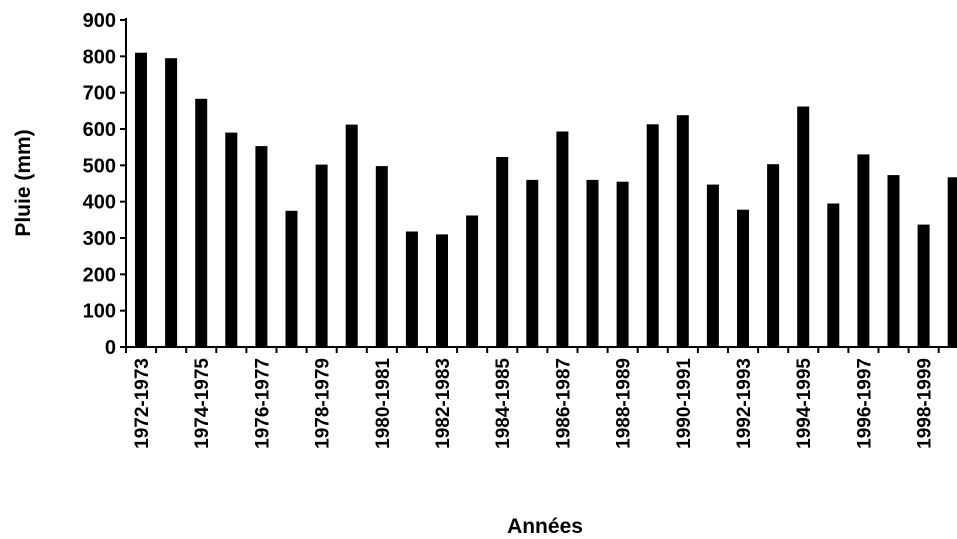 This screenshot has width=957, height=539. What do you see at coordinates (99, 130) in the screenshot?
I see `y-tick-label: 600` at bounding box center [99, 130].